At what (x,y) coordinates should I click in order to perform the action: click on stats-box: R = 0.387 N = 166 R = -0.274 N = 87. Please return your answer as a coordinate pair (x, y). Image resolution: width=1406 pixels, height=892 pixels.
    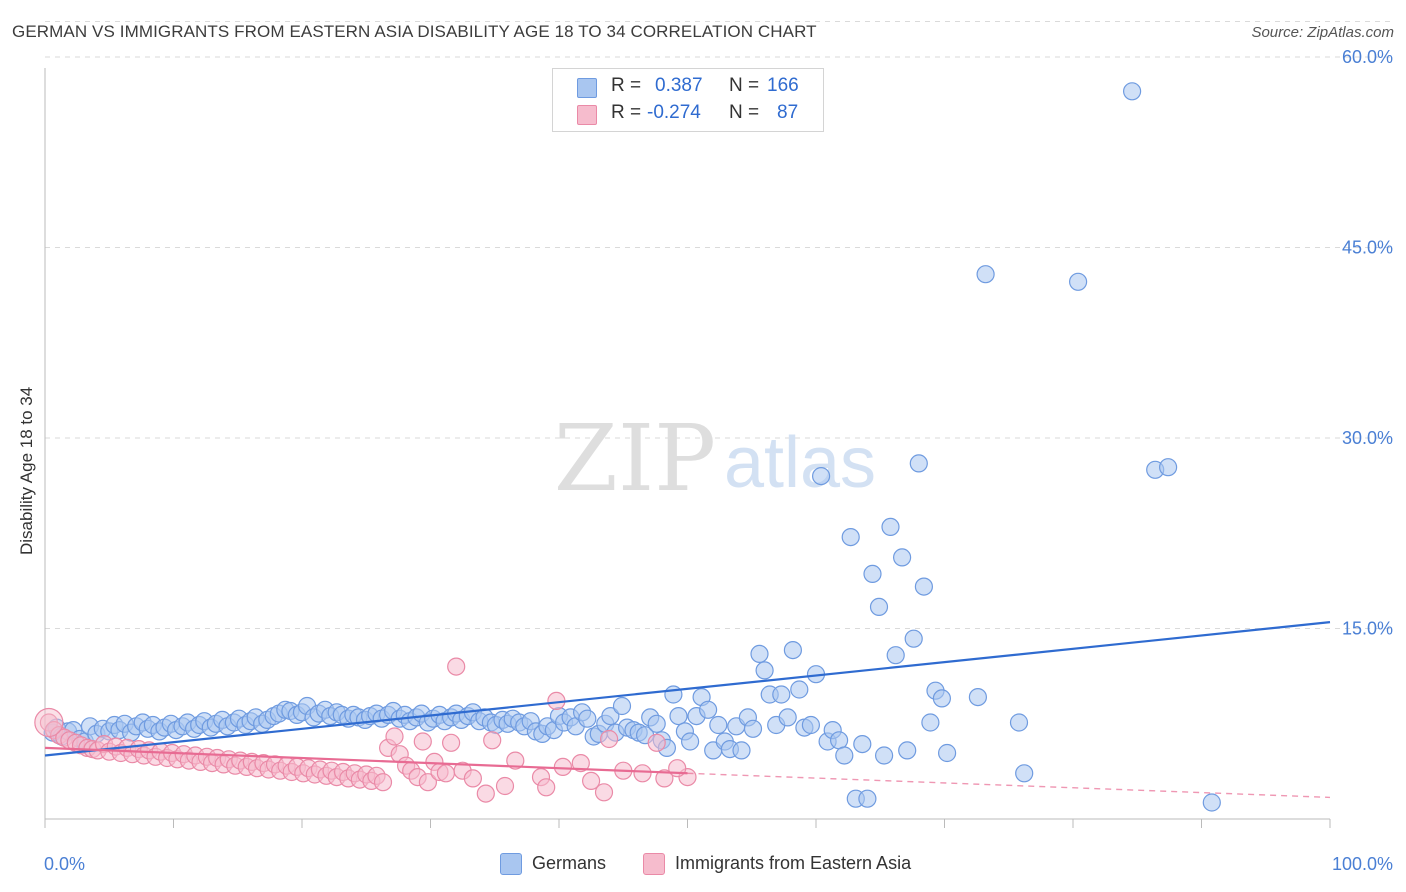
    Looking at the image, I should click on (688, 100).